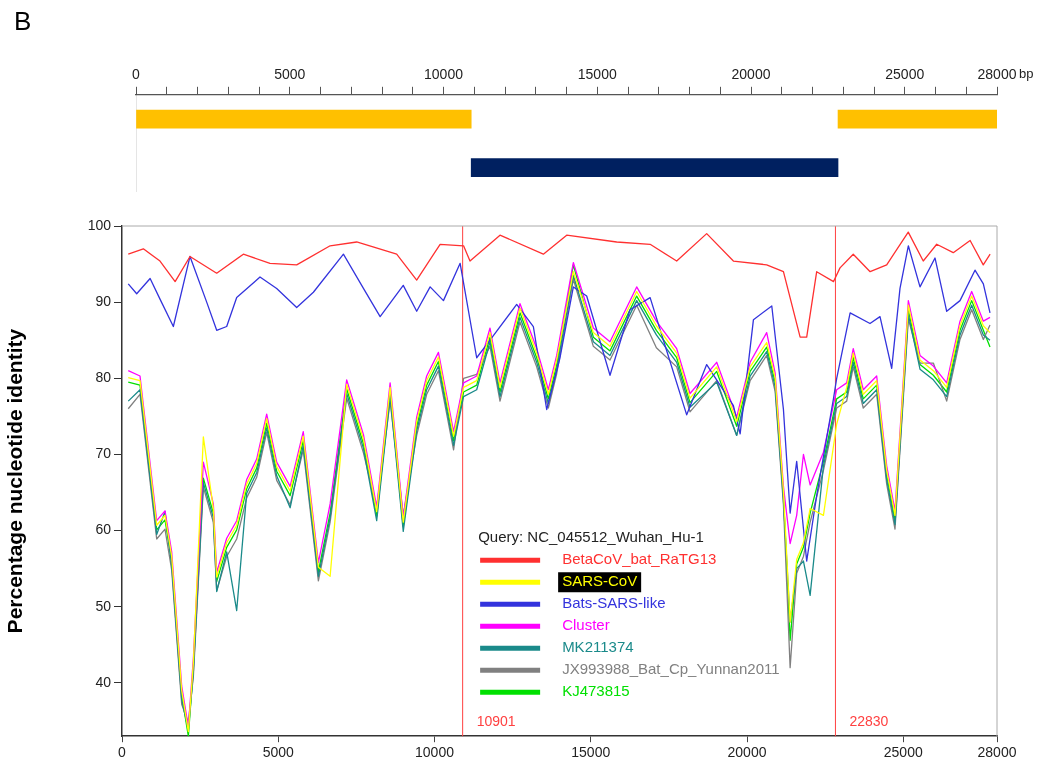  Describe the element at coordinates (596, 691) in the screenshot. I see `legend-label: KJ473815` at that location.